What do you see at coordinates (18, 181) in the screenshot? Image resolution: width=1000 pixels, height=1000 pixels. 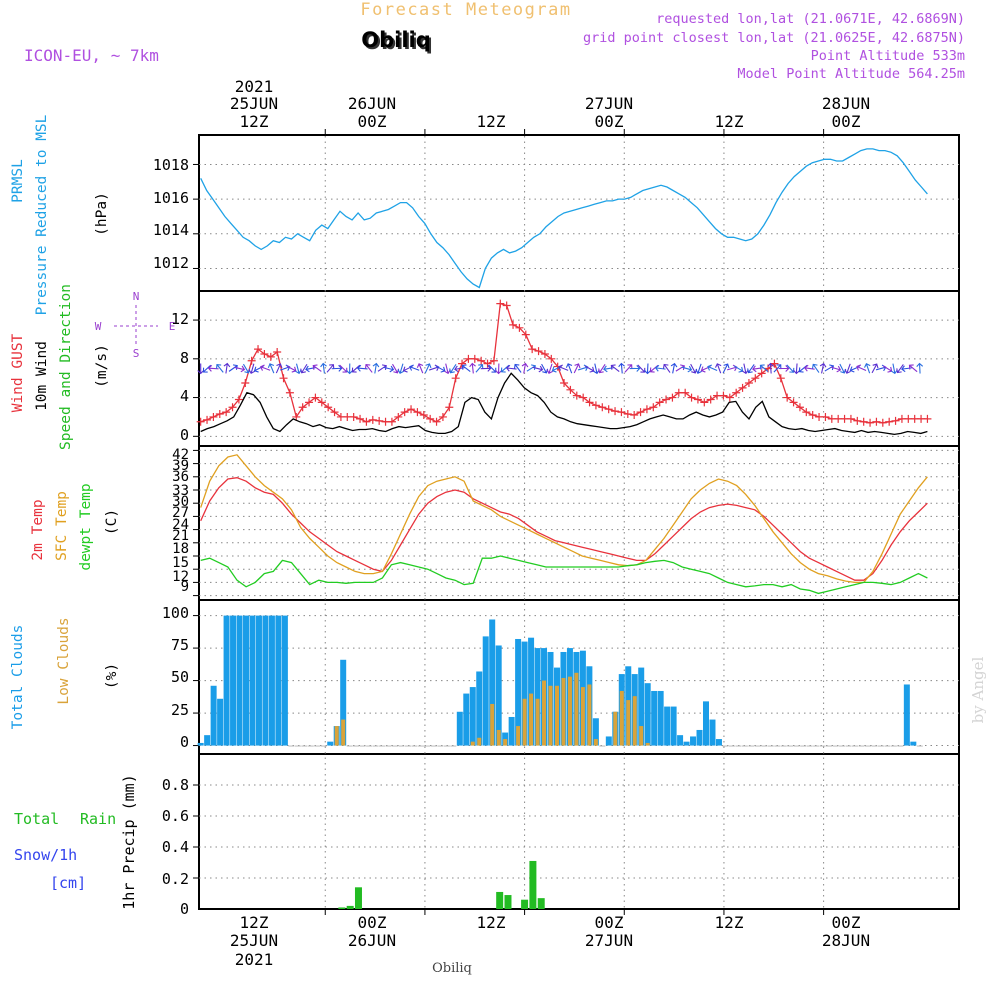 I see `label-prmsl: PRMSL` at bounding box center [18, 181].